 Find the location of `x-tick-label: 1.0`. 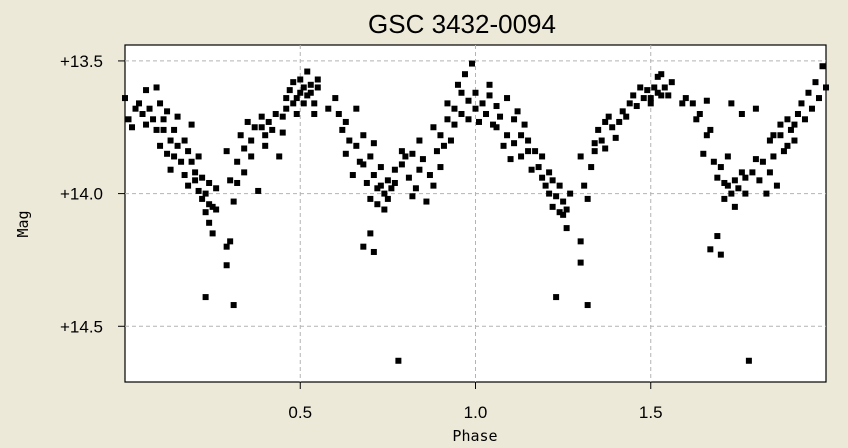

x-tick-label: 1.0 is located at coordinates (476, 412).